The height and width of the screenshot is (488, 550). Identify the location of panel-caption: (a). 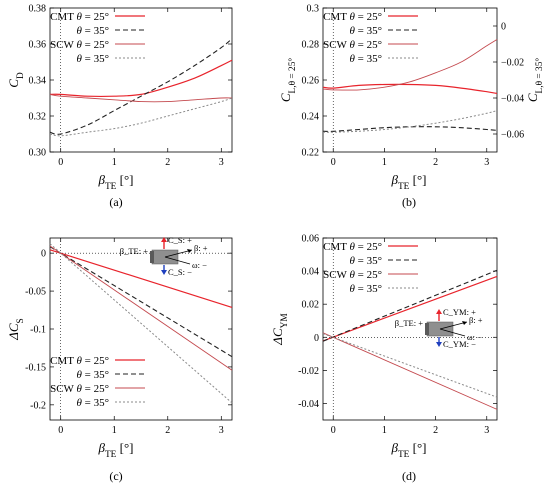
(115, 202).